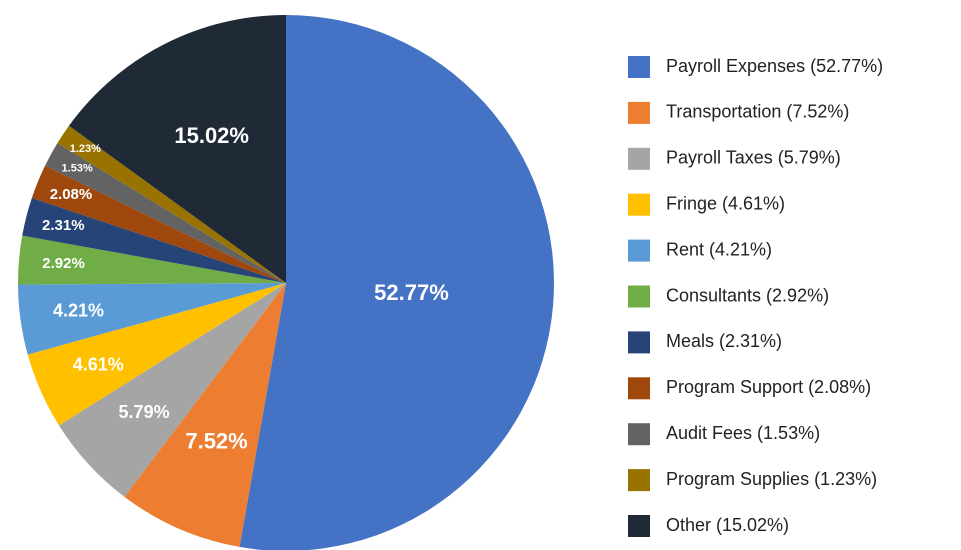 This screenshot has height=550, width=961. I want to click on data-label: 4.21%, so click(78, 311).